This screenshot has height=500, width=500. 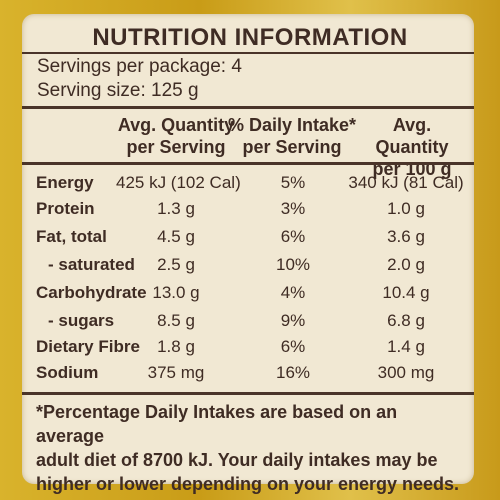 I want to click on row-label: Sodium, so click(x=67, y=372).